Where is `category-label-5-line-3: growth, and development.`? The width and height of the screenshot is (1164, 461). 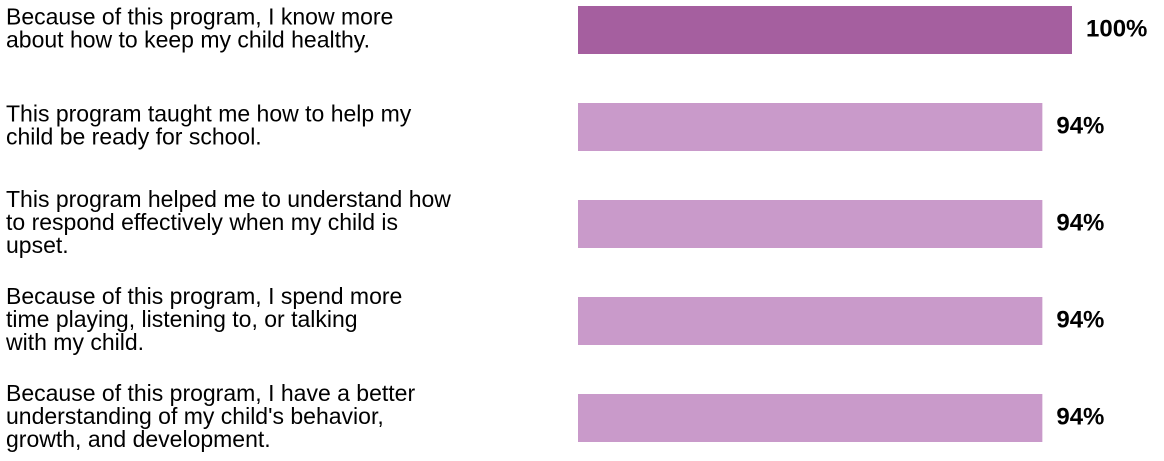
category-label-5-line-3: growth, and development. is located at coordinates (138, 439).